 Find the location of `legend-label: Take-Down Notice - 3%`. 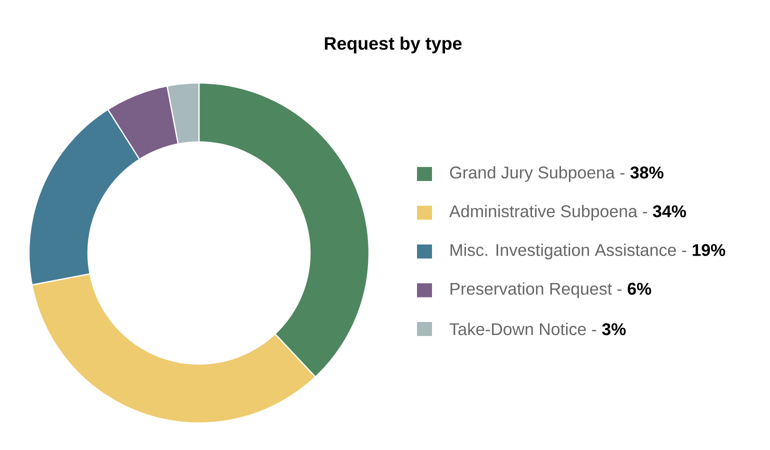

legend-label: Take-Down Notice - 3% is located at coordinates (538, 329).